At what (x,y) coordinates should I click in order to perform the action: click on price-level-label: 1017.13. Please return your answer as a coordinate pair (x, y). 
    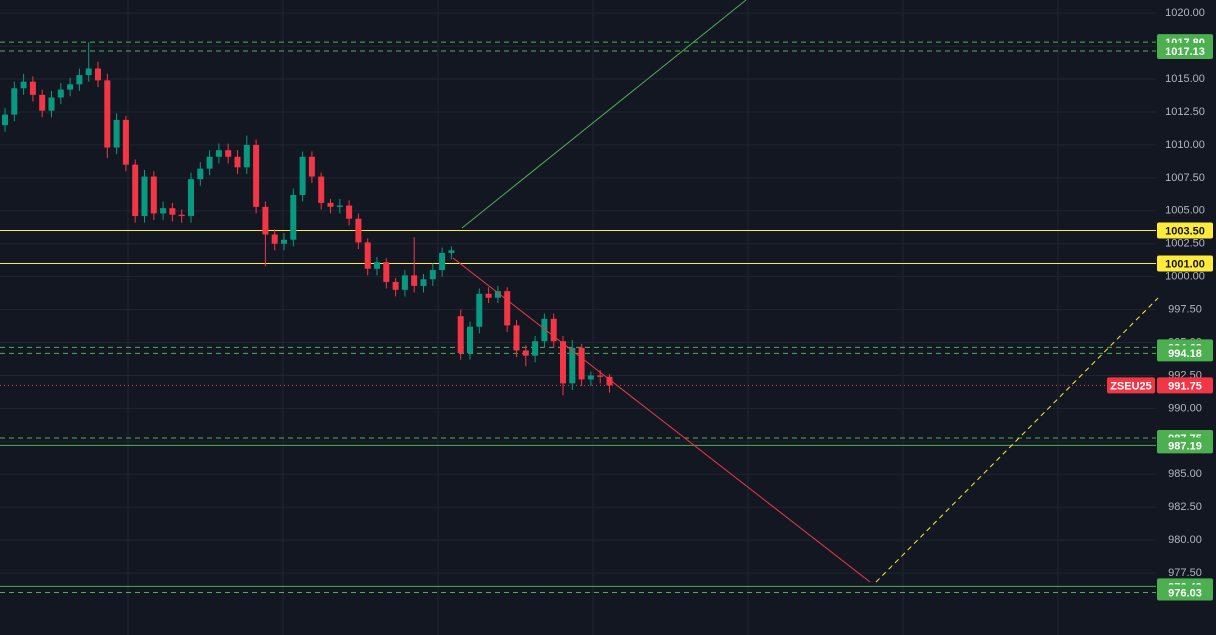
    Looking at the image, I should click on (1185, 52).